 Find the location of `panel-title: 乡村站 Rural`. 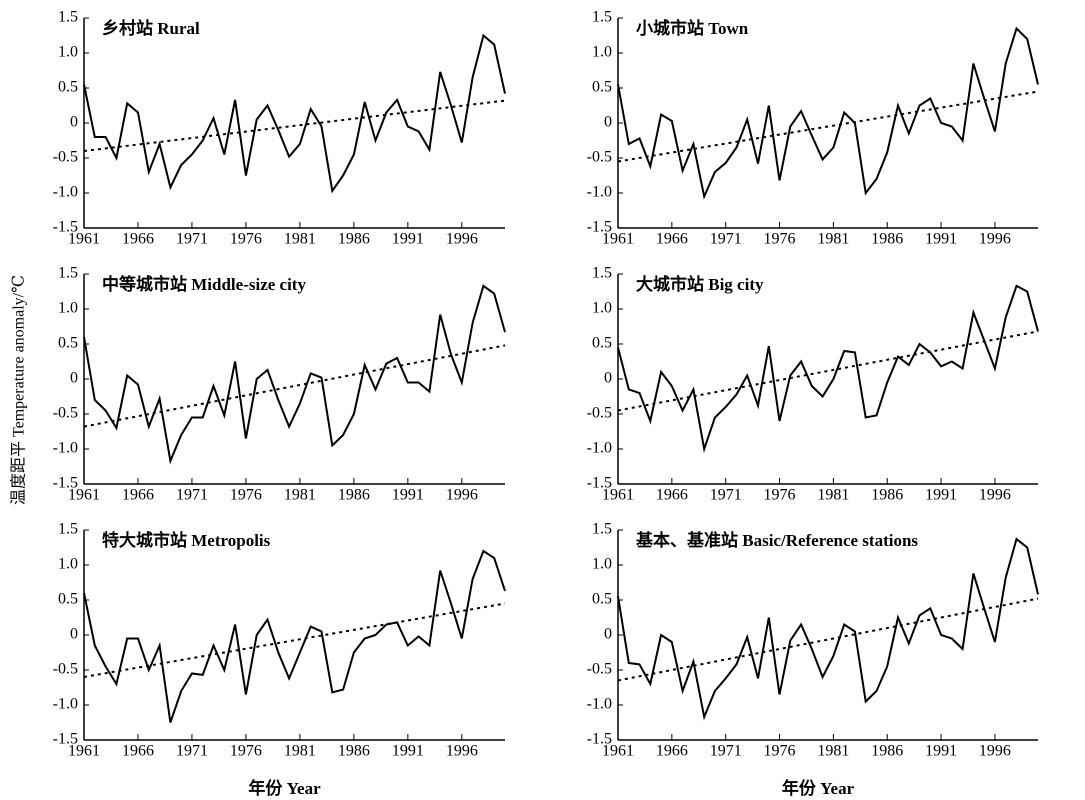

panel-title: 乡村站 Rural is located at coordinates (151, 28).